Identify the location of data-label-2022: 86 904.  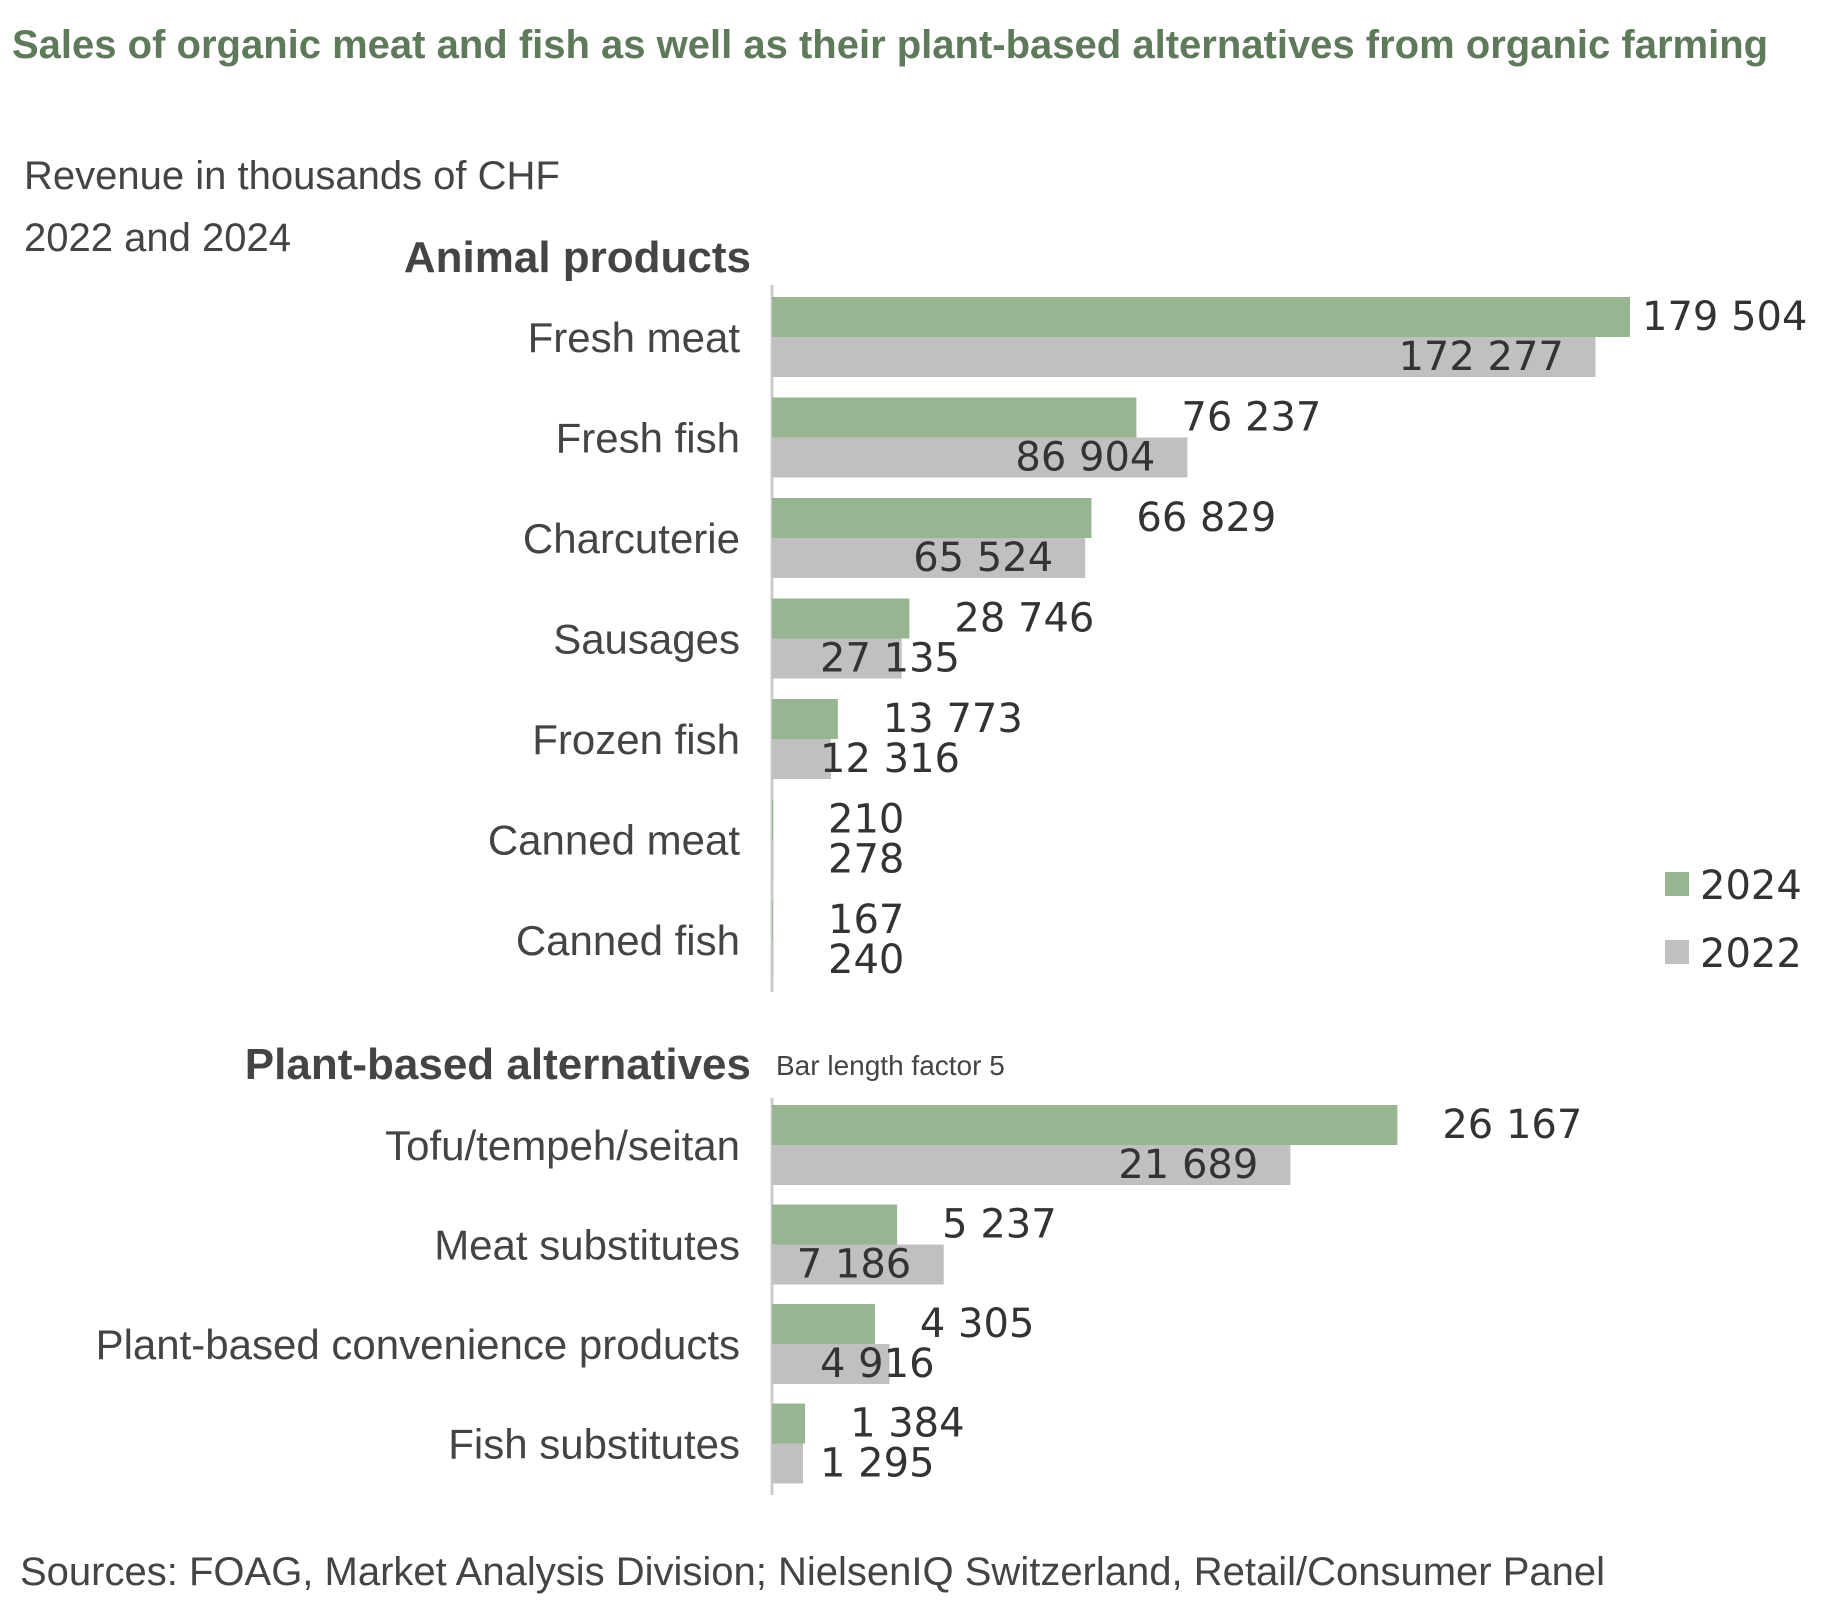
(1085, 458).